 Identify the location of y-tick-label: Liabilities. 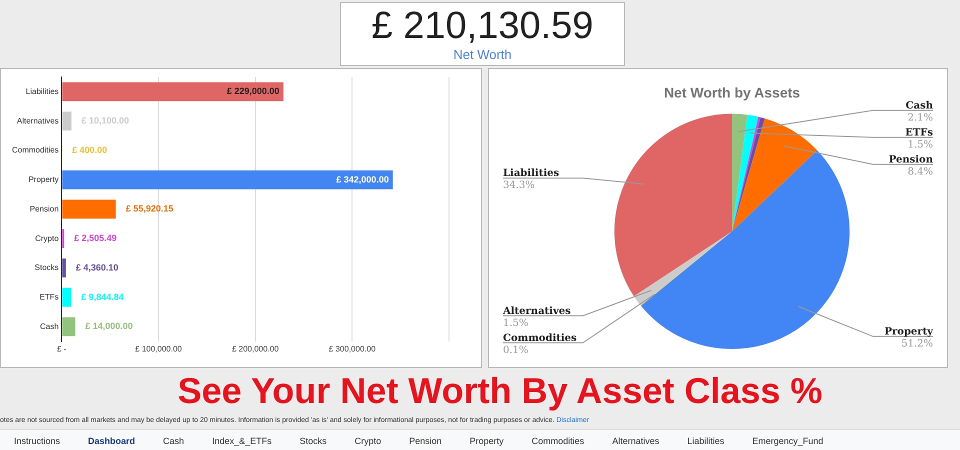
(42, 91).